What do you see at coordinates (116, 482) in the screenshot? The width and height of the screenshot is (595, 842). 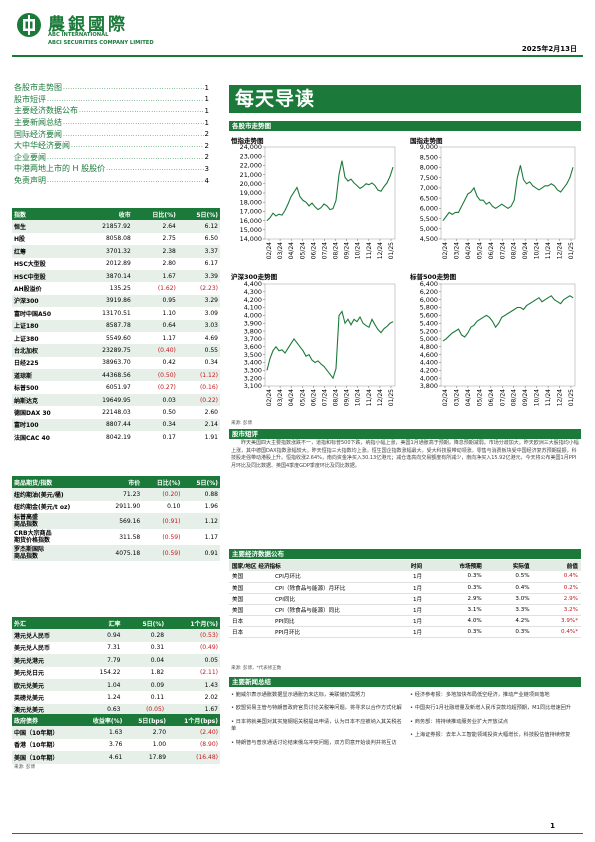 I see `commodity-table-header-row: 商品期货/指数 市价 日比(%) 5日(%)` at bounding box center [116, 482].